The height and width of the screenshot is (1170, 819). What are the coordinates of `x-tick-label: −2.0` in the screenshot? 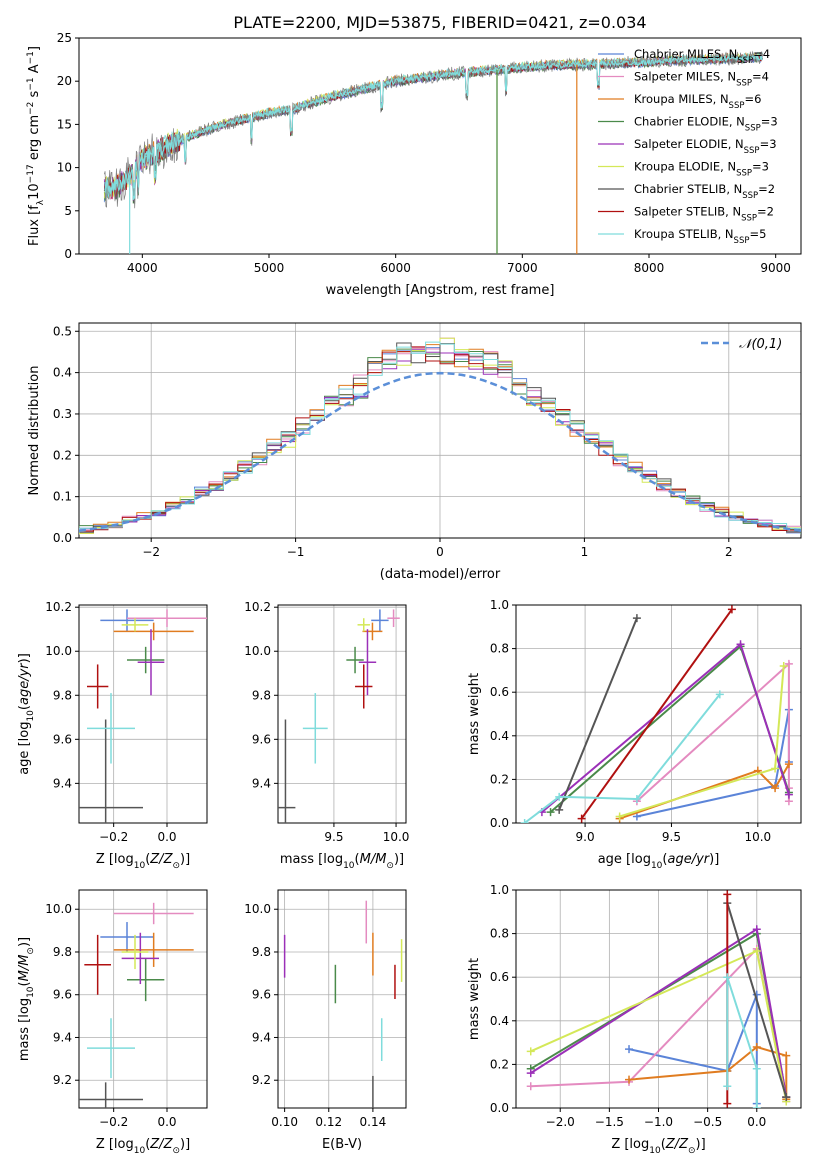 It's located at (560, 1122).